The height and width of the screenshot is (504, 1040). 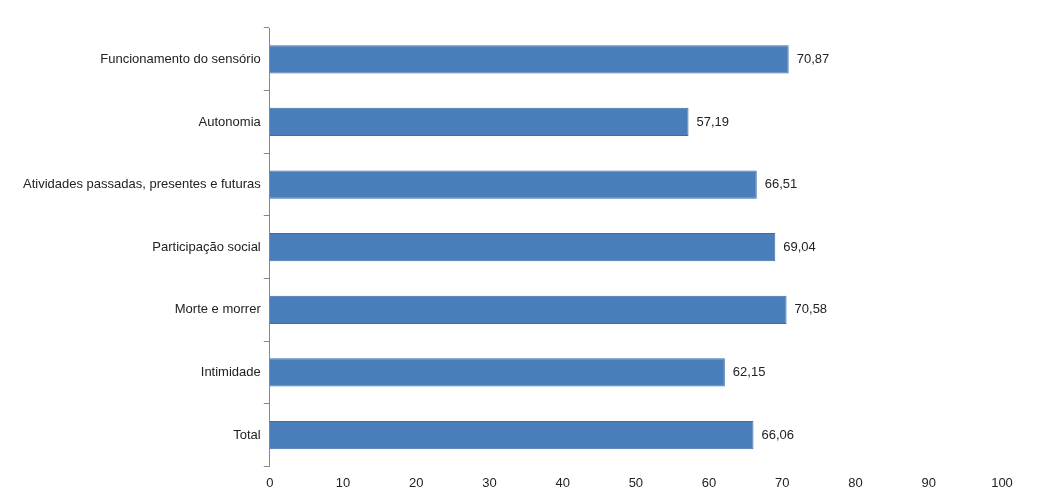 What do you see at coordinates (142, 184) in the screenshot?
I see `y-tick-label: Atividades passadas, presentes e futuras` at bounding box center [142, 184].